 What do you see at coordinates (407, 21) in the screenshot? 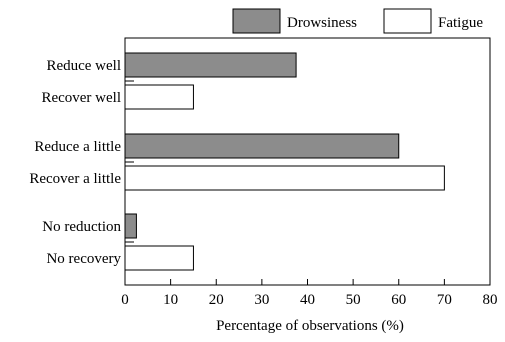
I see `legend-swatch-fatigue` at bounding box center [407, 21].